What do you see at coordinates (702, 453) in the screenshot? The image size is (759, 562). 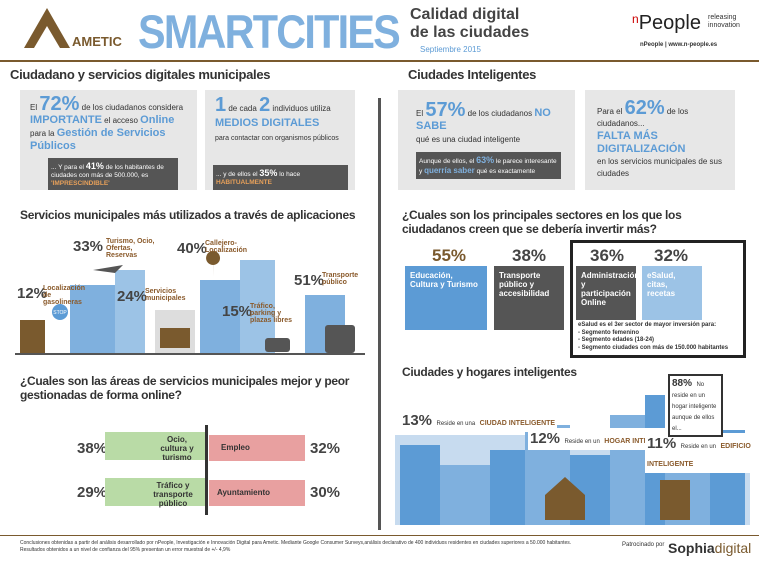 I see `home-stat: 11% Reside en un EDIFICIO INTELIGENTE` at bounding box center [702, 453].